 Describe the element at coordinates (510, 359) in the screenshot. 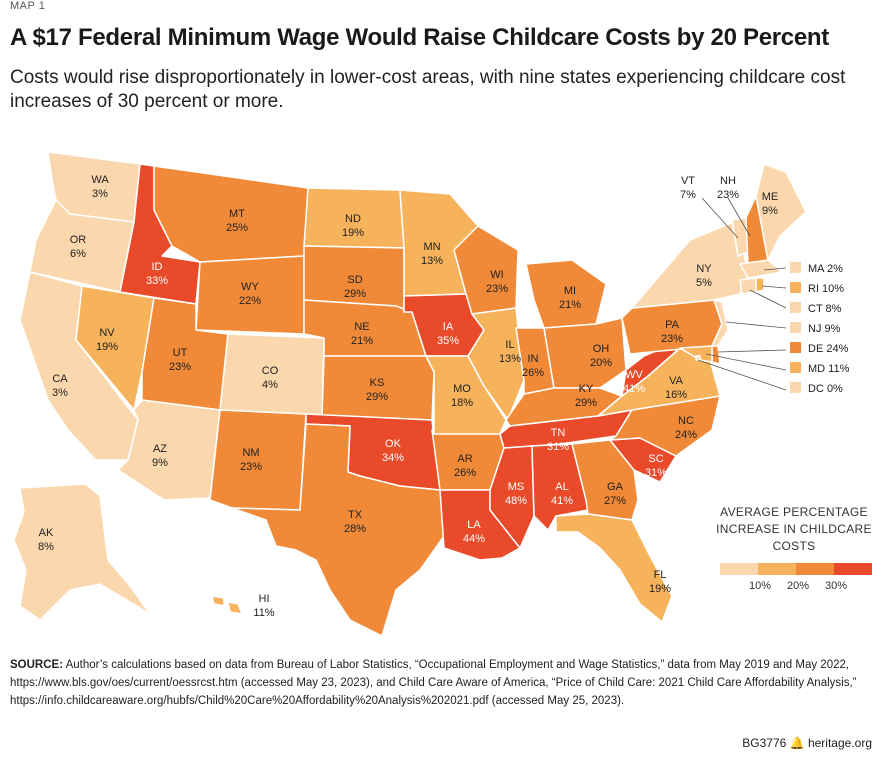

I see `state-value-il: 13%` at that location.